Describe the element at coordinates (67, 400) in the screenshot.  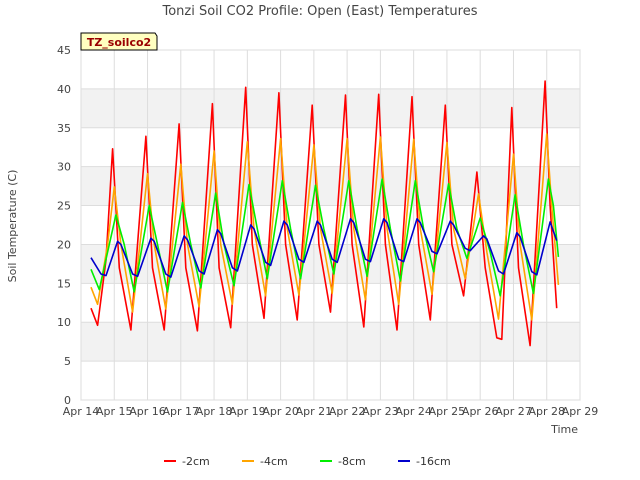
I see `y-tick-label: 0` at that location.